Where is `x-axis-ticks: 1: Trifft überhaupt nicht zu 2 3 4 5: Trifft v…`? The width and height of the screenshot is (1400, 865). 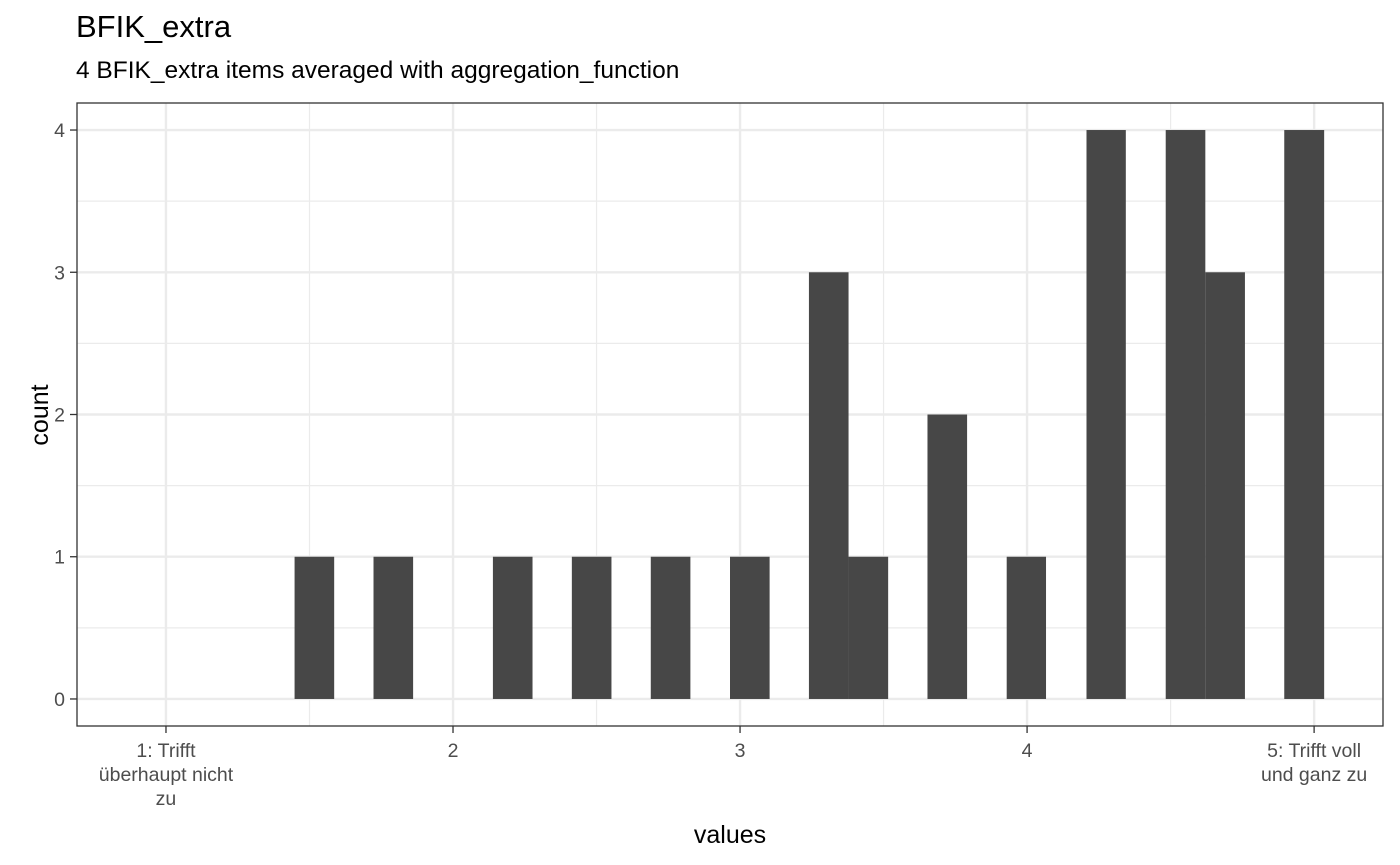 x-axis-ticks: 1: Trifft überhaupt nicht zu 2 3 4 5: Trifft v… is located at coordinates (733, 768).